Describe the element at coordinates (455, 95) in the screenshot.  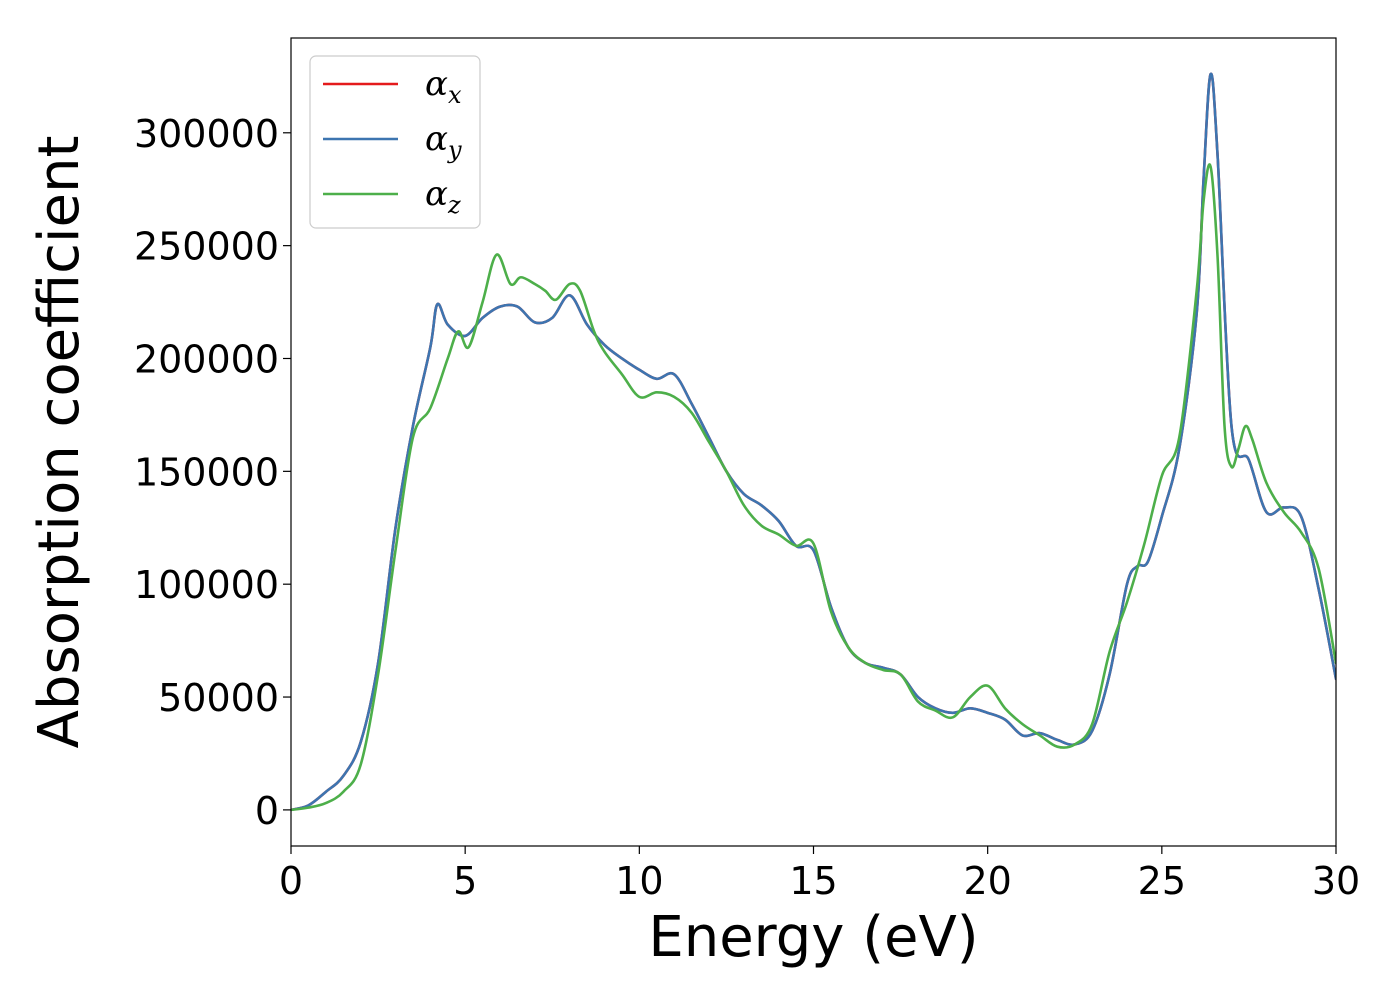
I see `legend-label-subscript: x` at that location.